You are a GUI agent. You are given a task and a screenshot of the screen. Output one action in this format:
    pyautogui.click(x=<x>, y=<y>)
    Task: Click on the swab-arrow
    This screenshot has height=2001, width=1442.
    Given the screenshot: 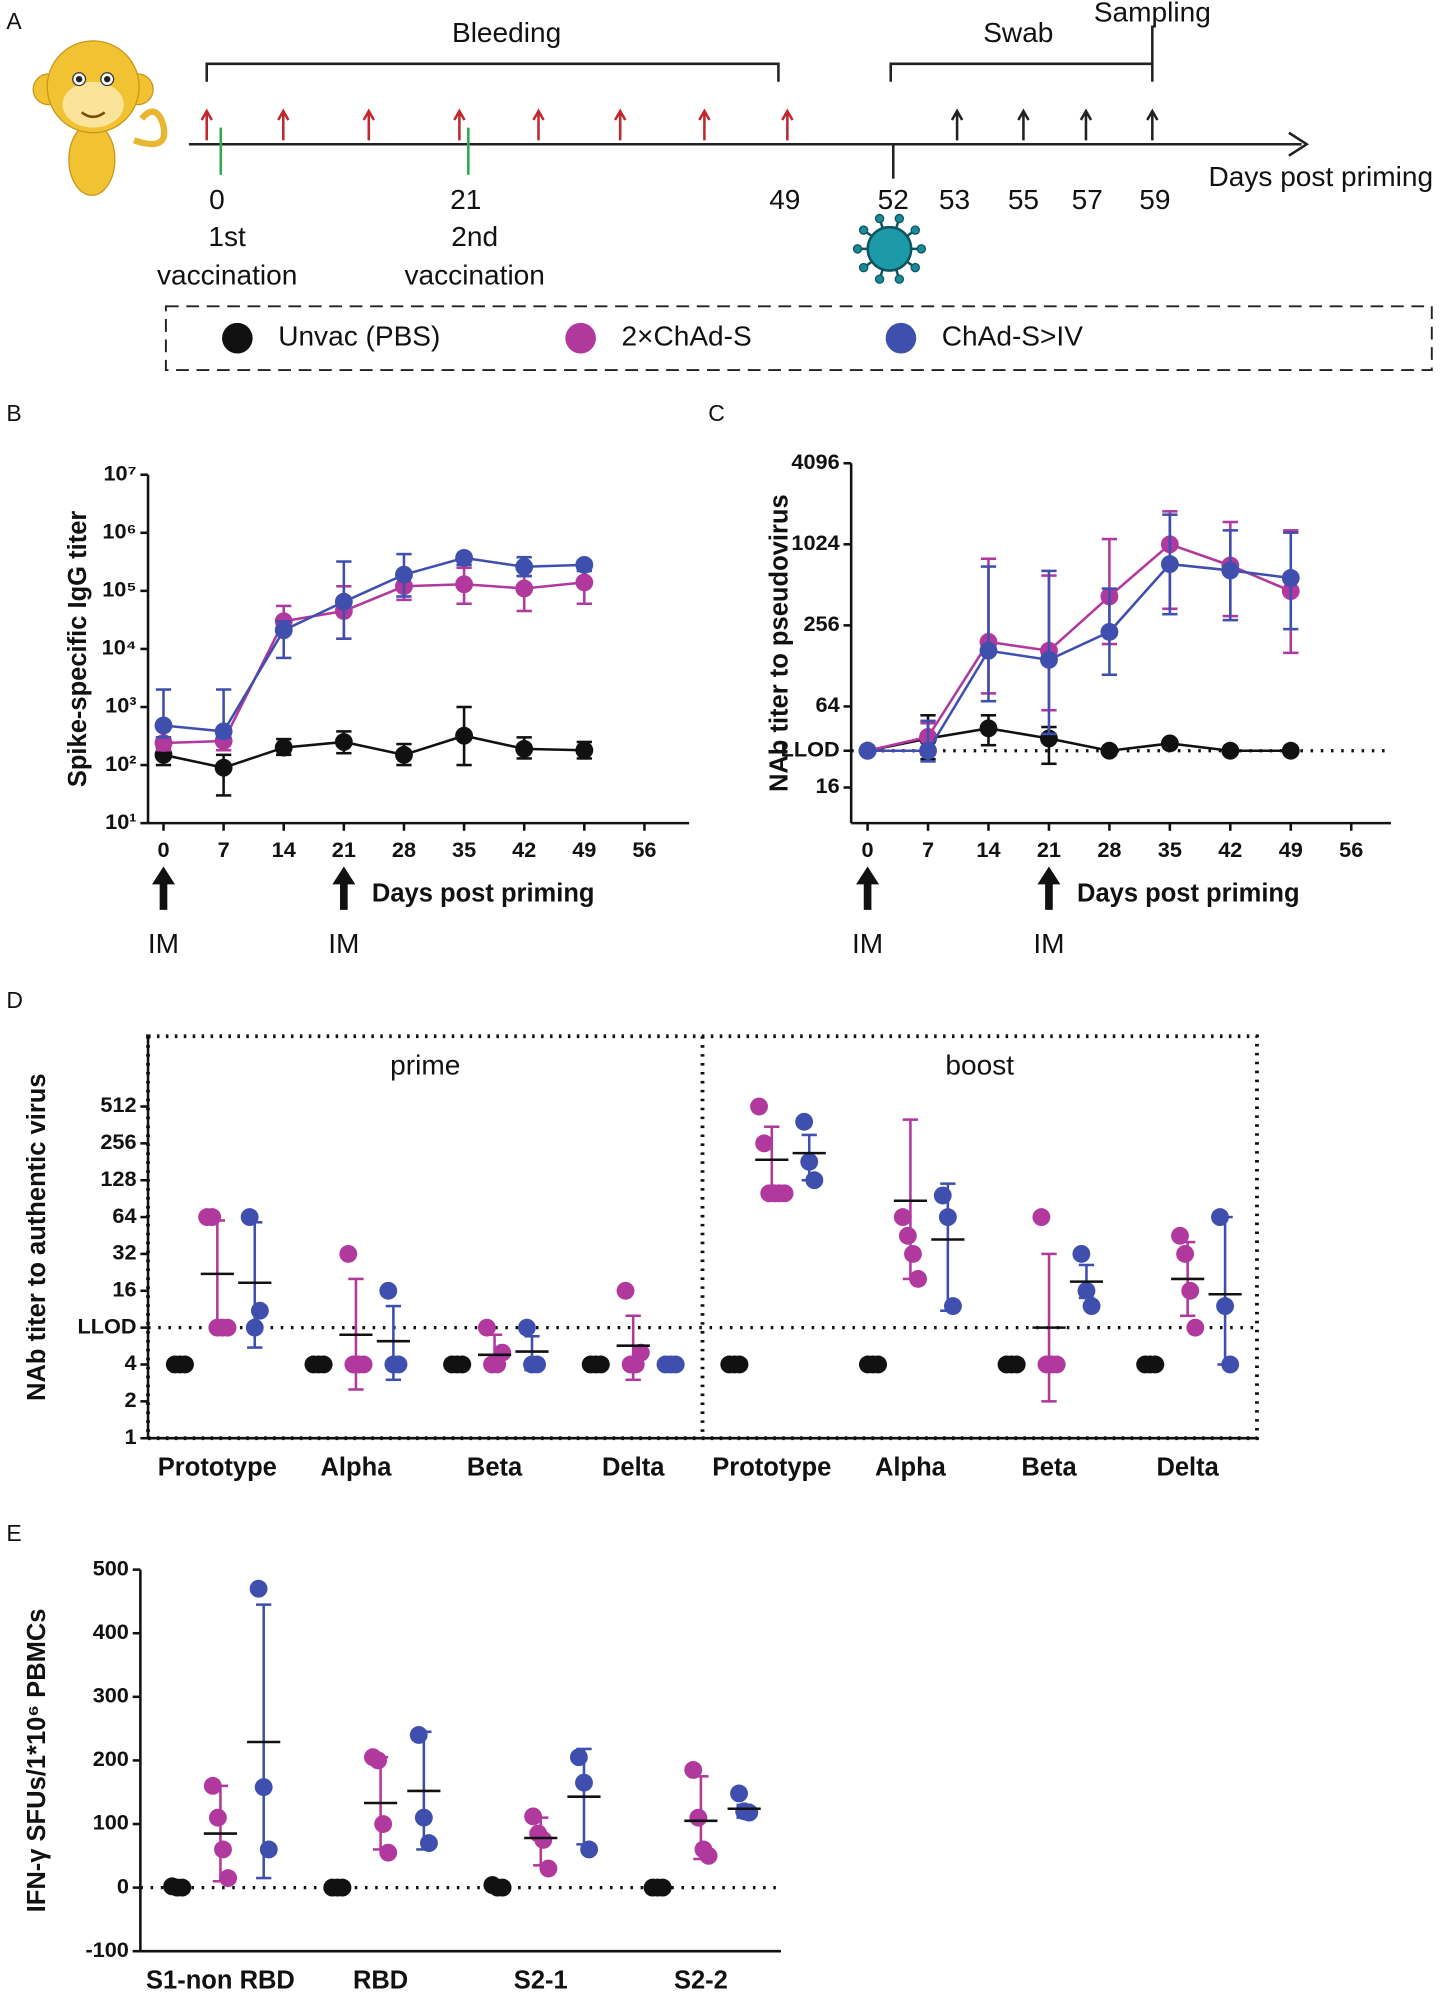 What is the action you would take?
    pyautogui.click(x=1152, y=124)
    